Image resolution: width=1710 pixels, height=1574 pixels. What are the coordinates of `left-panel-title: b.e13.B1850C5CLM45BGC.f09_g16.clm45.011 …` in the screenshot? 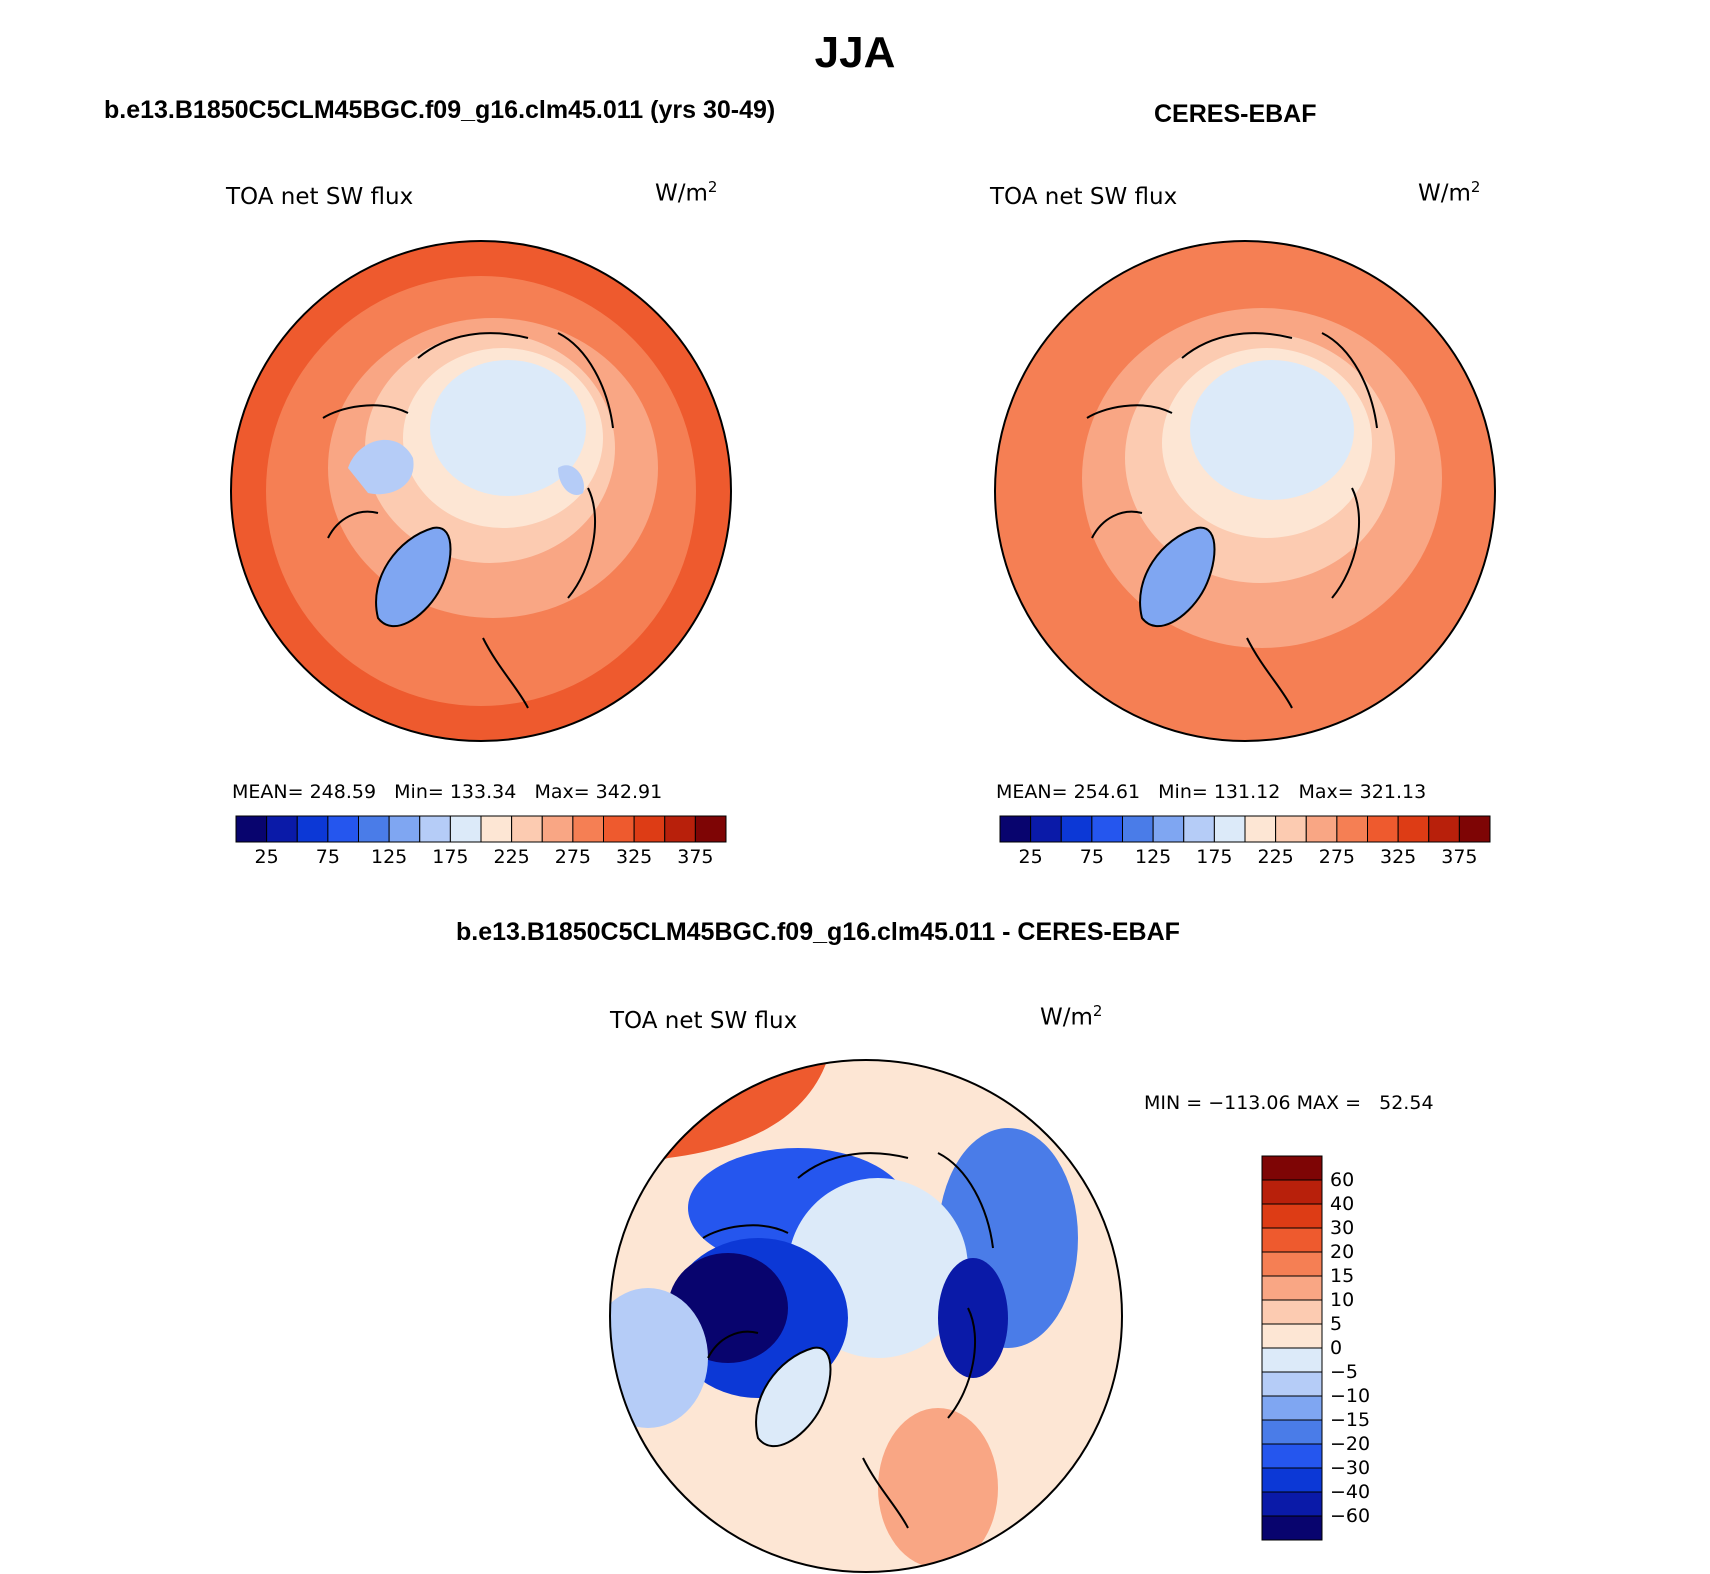 It's located at (440, 110).